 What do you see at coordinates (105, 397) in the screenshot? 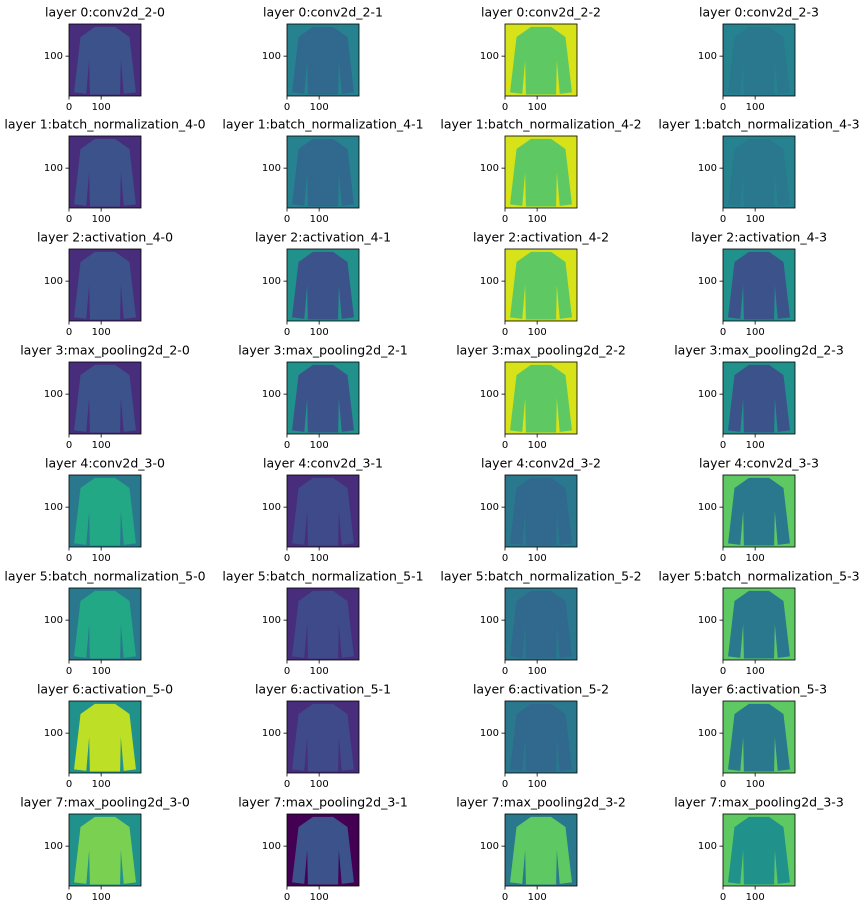
I see `subplot: 0 100 100 layer 3:max_pooling2d_2-0` at bounding box center [105, 397].